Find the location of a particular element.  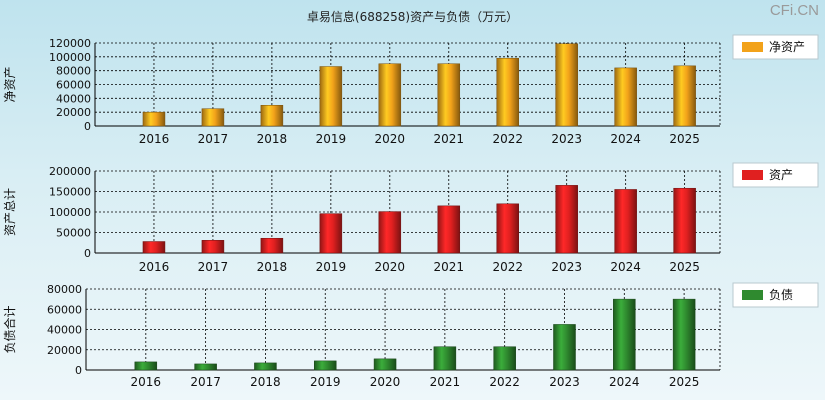

y-axis-label: 资产总计 is located at coordinates (10, 212).